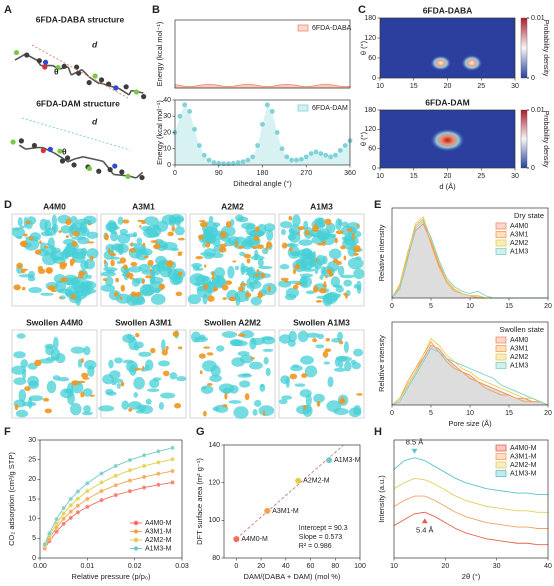  What do you see at coordinates (370, 110) in the screenshot?
I see `y-tick-label: 180` at bounding box center [370, 110].